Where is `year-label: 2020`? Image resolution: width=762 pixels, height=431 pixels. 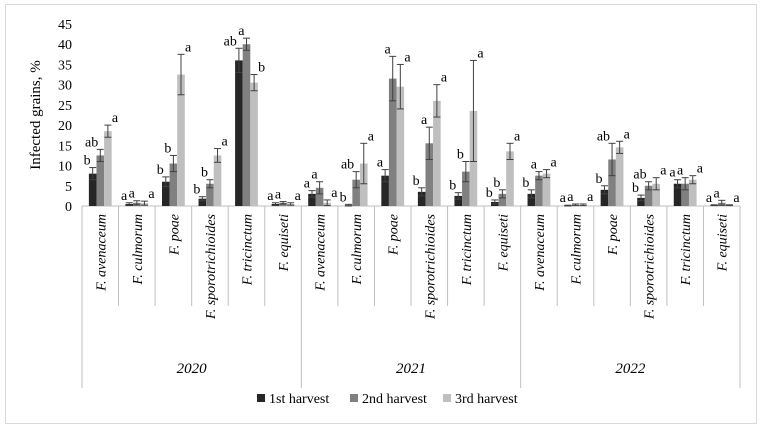 year-label: 2020 is located at coordinates (192, 369).